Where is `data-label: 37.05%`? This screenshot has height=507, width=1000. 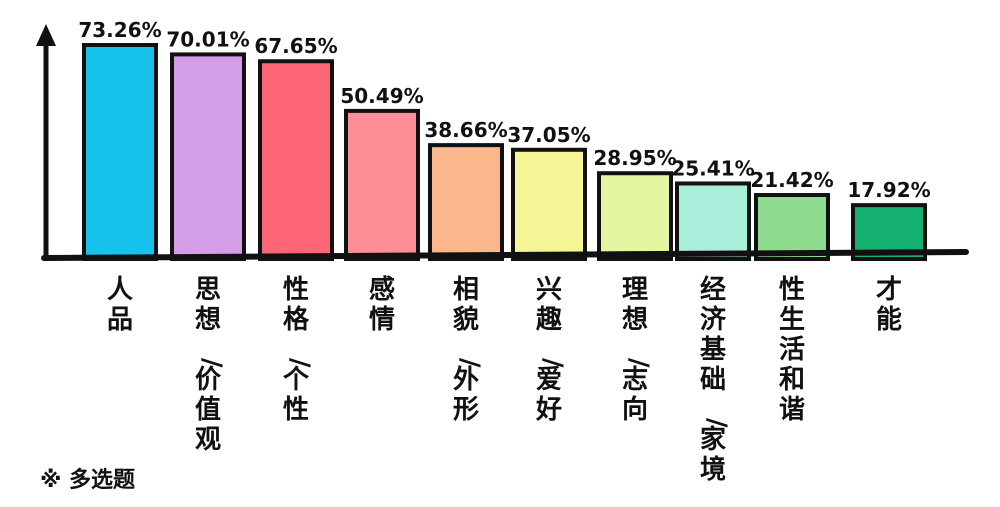
data-label: 37.05% is located at coordinates (548, 135).